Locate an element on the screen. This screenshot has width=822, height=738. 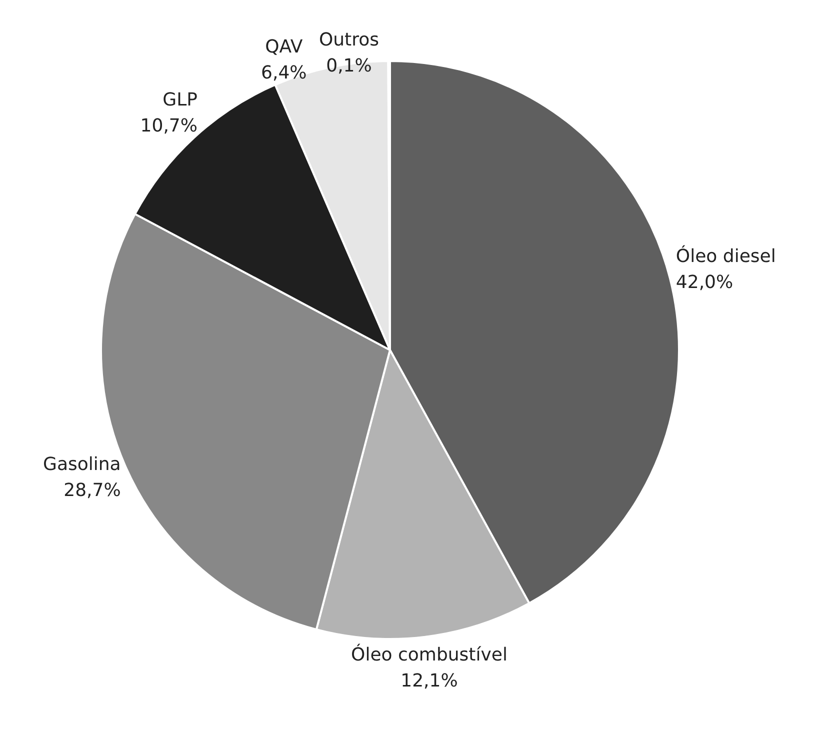
slice-label: Outros is located at coordinates (349, 40).